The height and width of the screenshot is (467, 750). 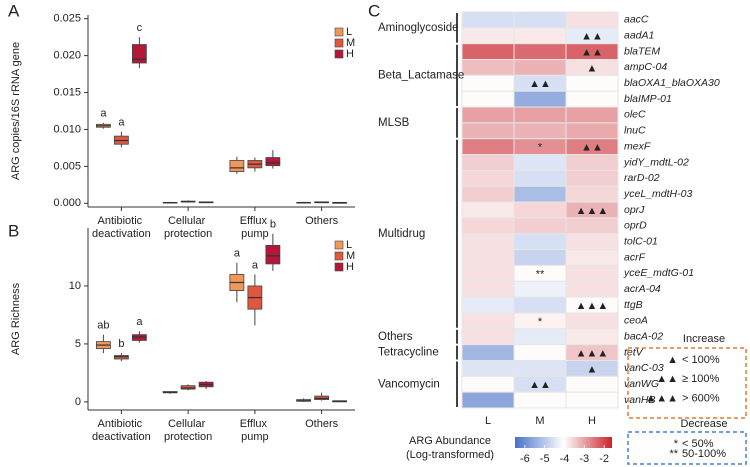 What do you see at coordinates (644, 368) in the screenshot?
I see `gene-label: vanC-03` at bounding box center [644, 368].